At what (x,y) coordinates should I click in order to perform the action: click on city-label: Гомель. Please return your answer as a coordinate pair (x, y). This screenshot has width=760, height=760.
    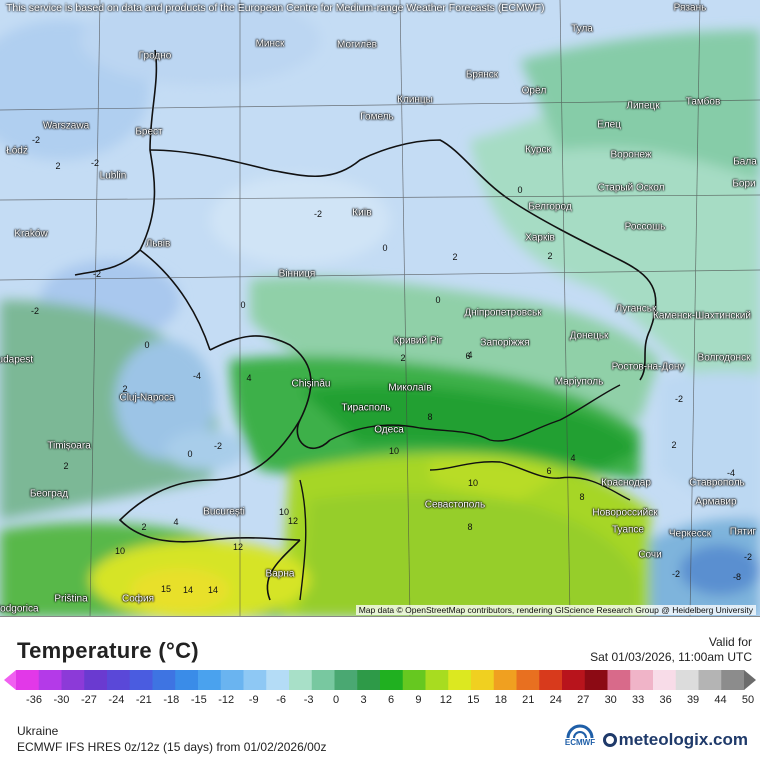
    Looking at the image, I should click on (377, 117).